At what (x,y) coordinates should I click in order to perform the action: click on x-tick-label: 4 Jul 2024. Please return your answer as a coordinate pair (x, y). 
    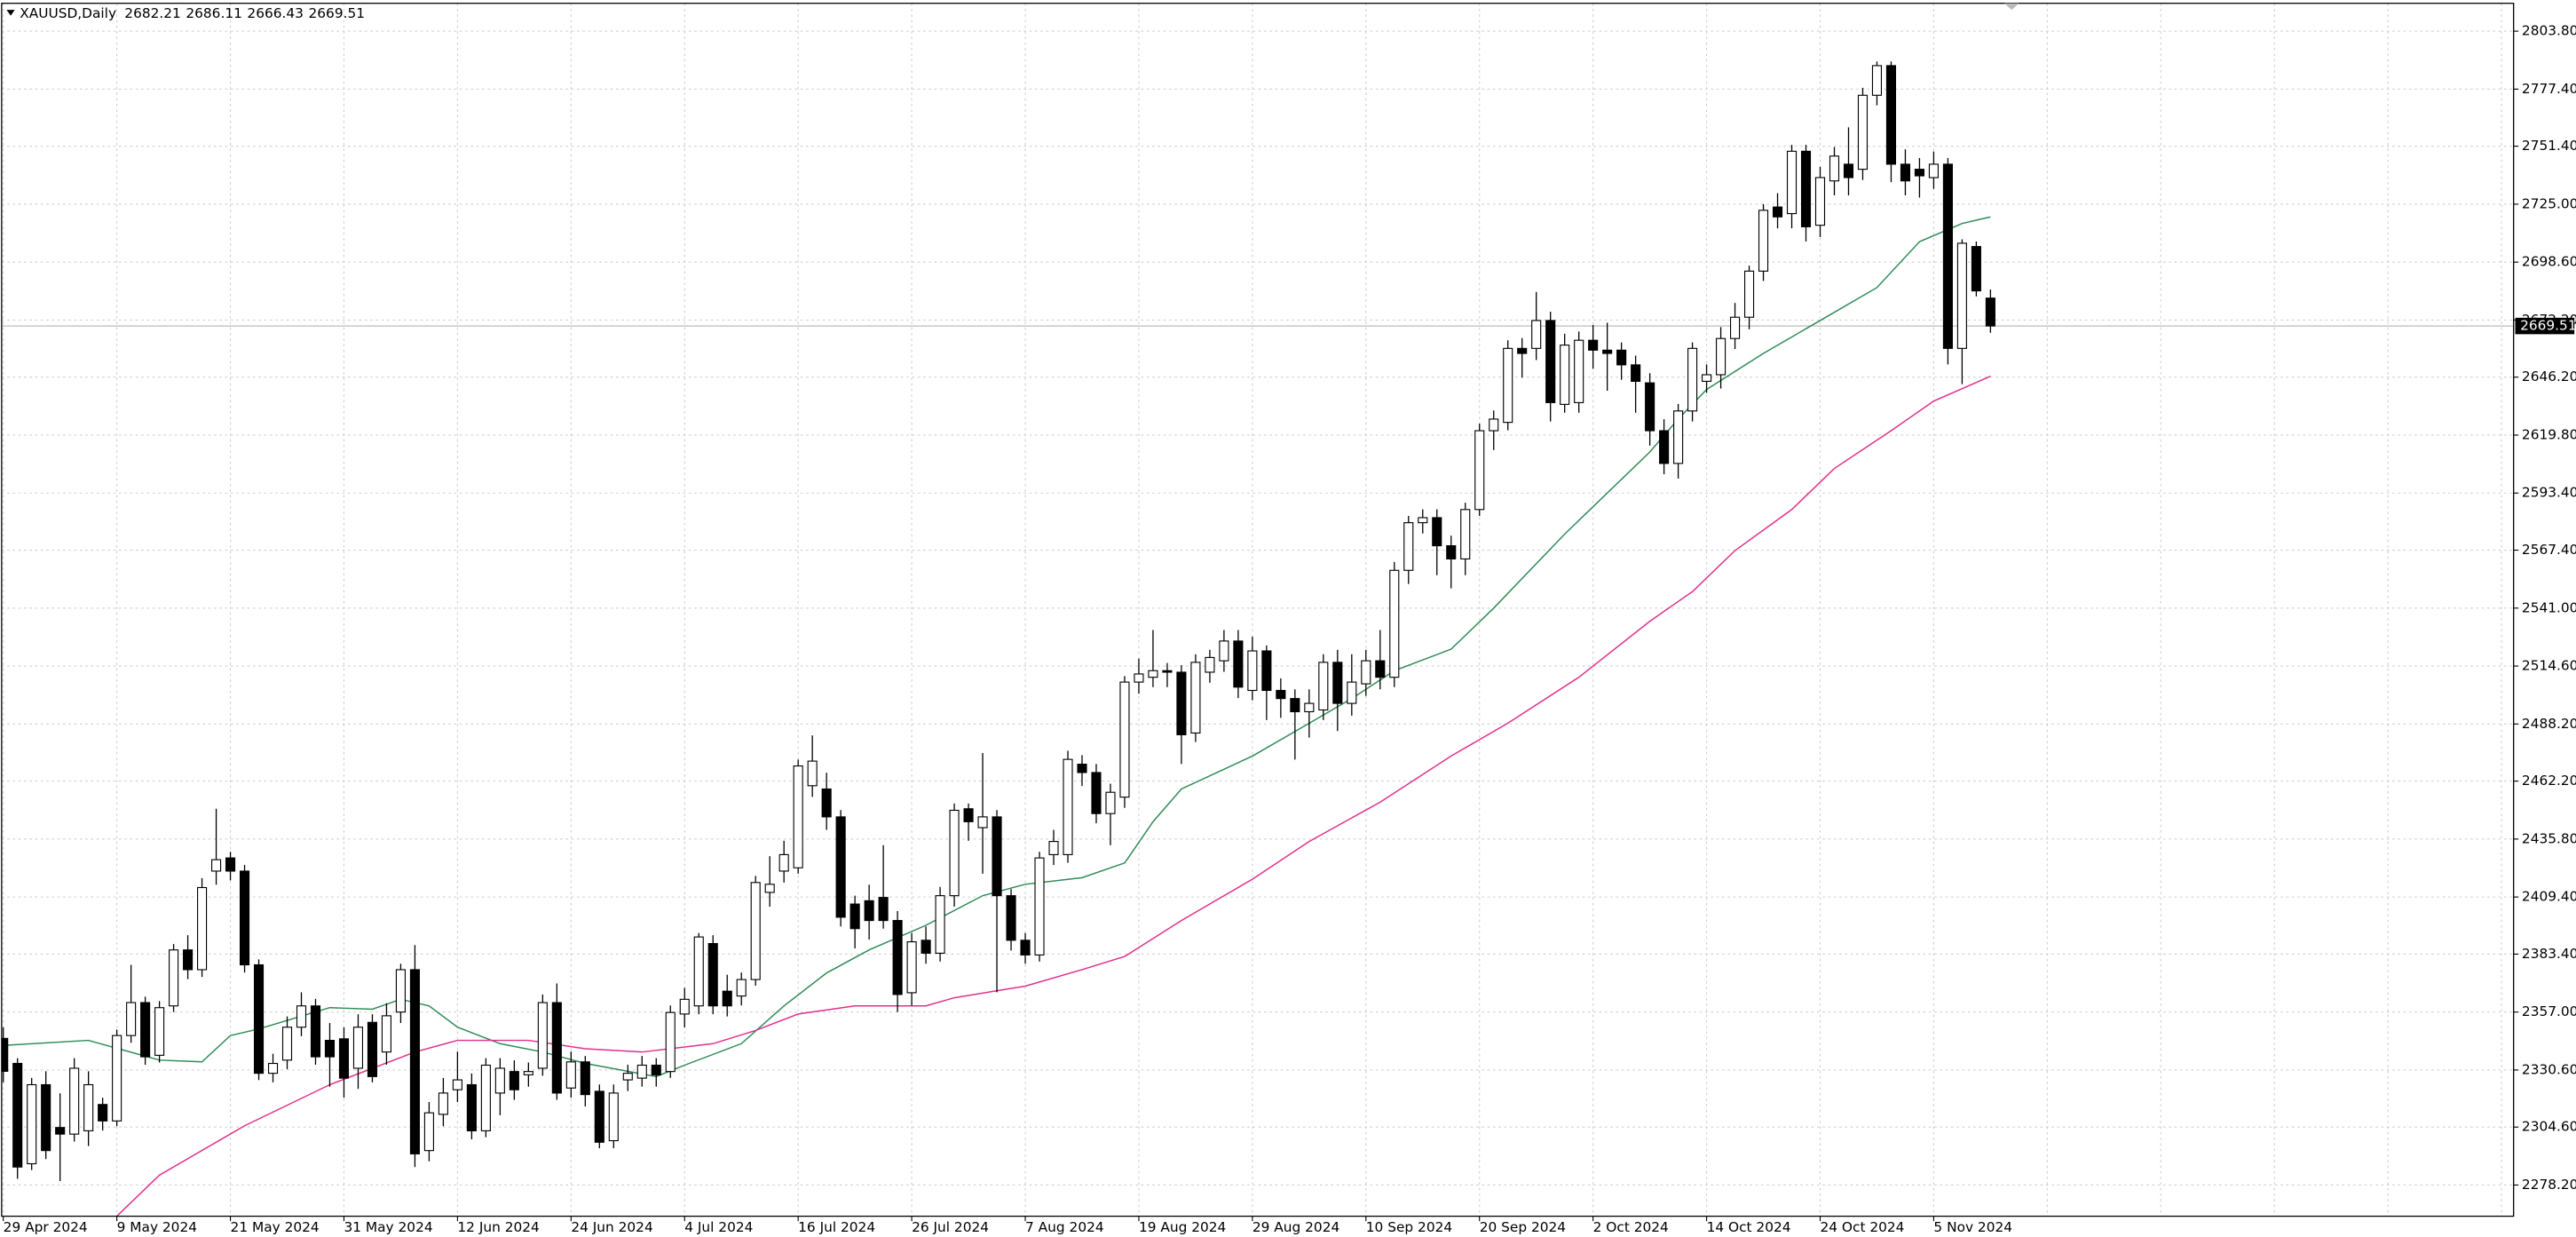
    Looking at the image, I should click on (718, 1227).